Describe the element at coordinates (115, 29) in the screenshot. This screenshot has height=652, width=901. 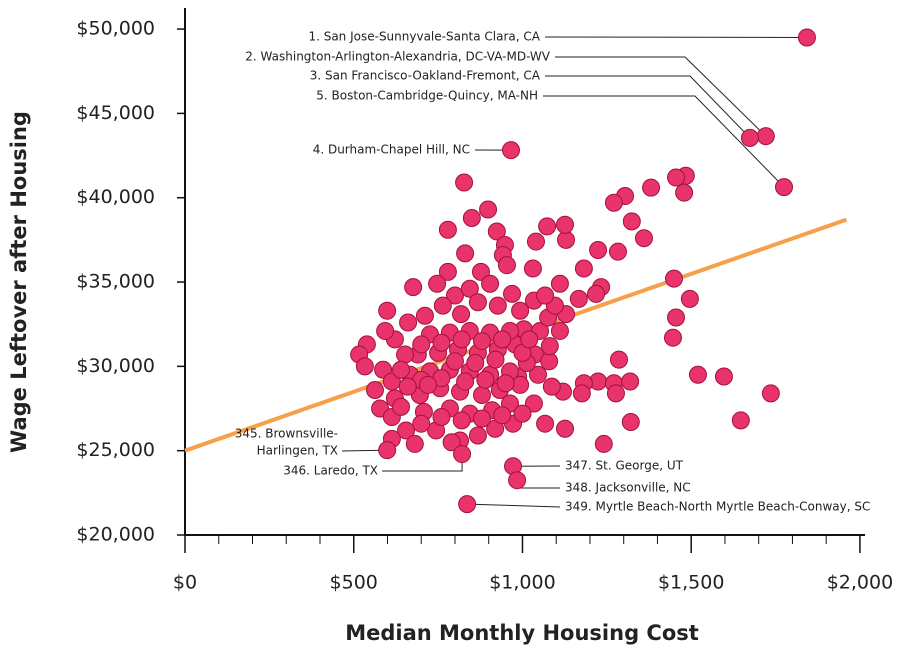
I see `y-tick-label: $50,000` at that location.